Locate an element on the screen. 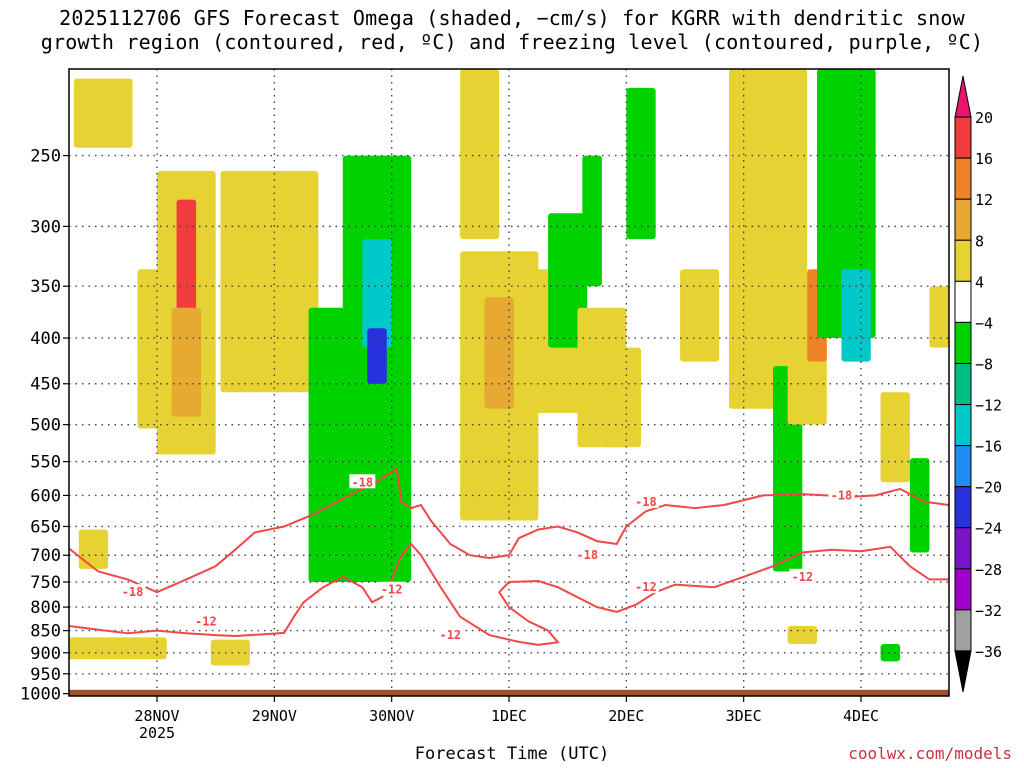  colorbar-label: −4 is located at coordinates (984, 323).